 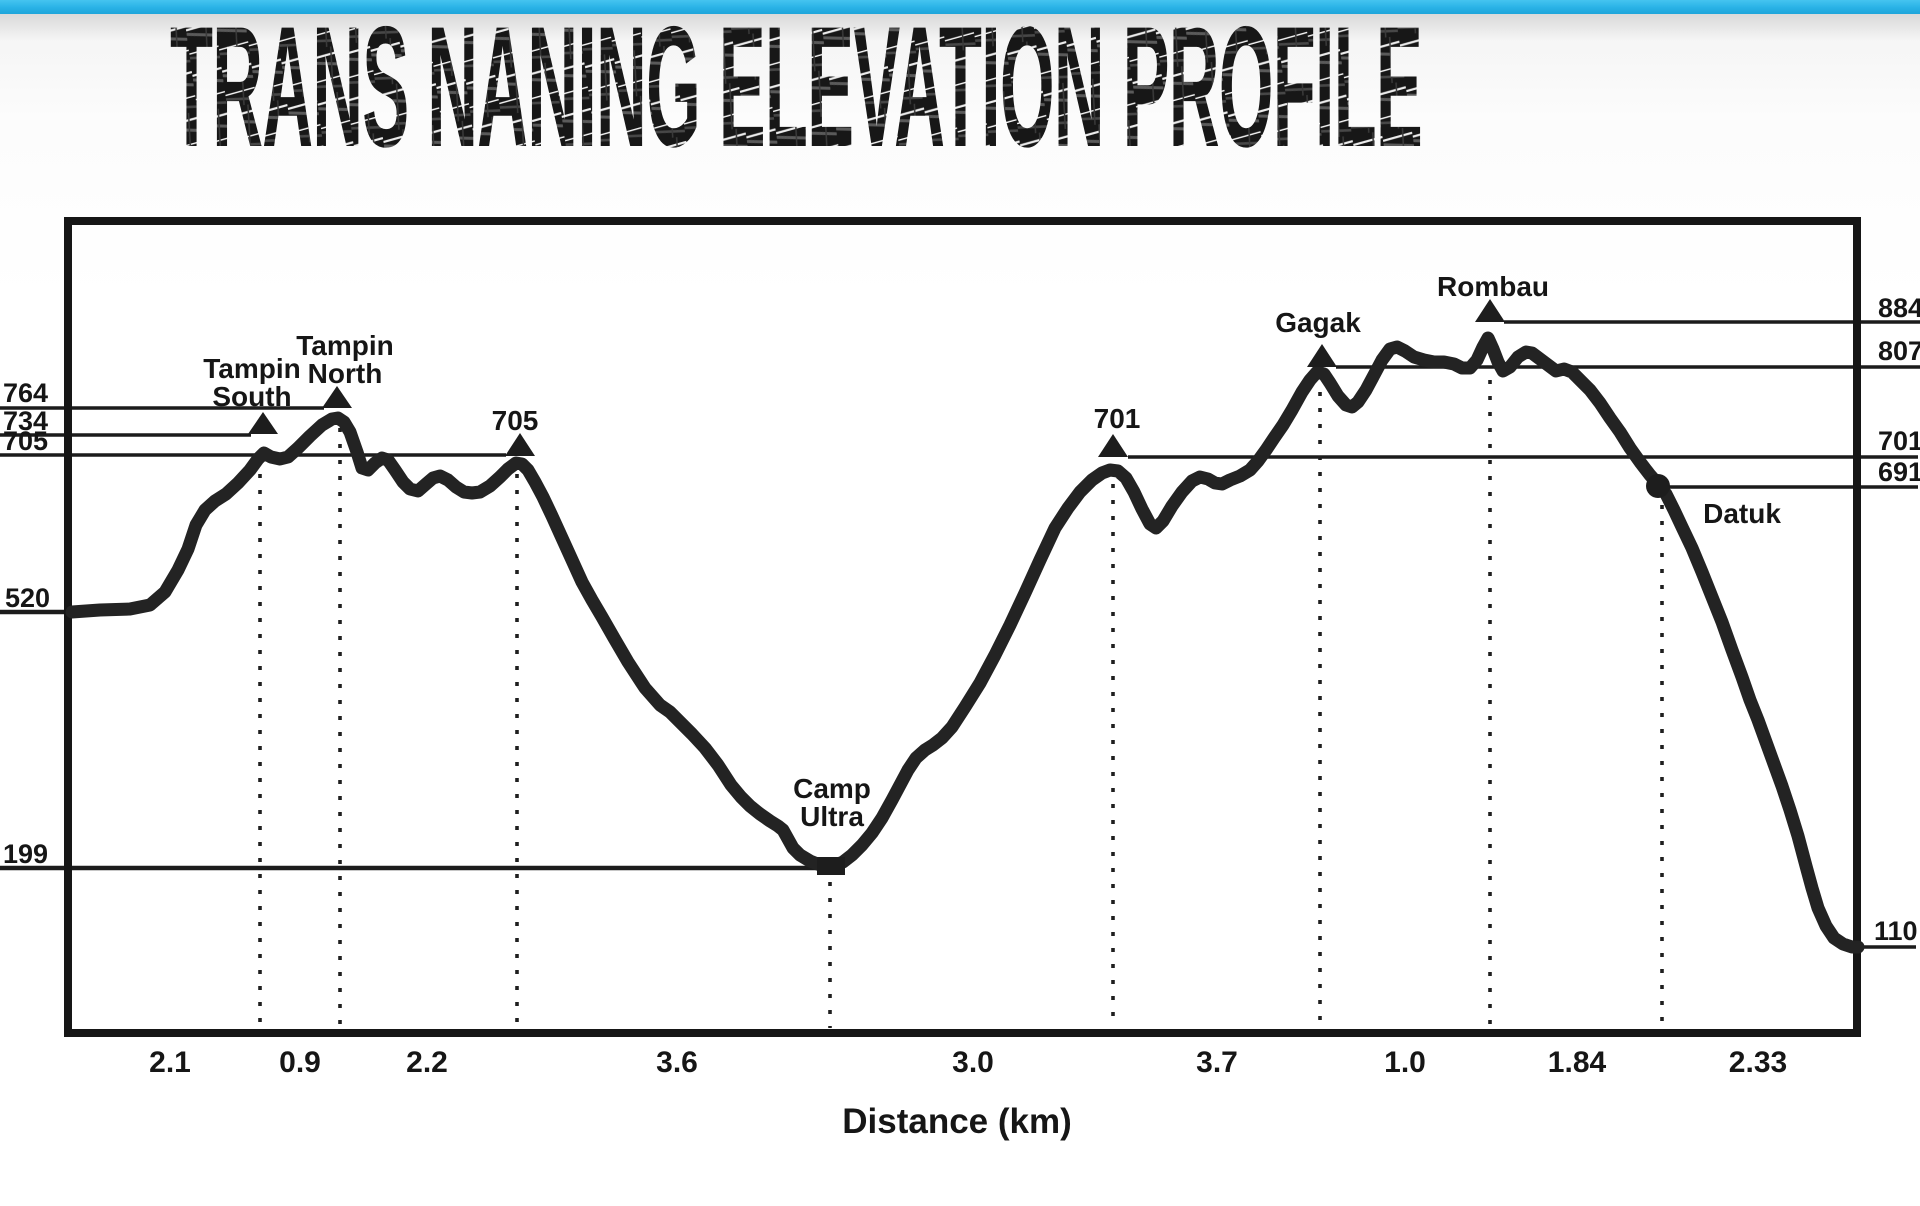 I want to click on segment-label-9: 2.33, so click(x=1758, y=1062).